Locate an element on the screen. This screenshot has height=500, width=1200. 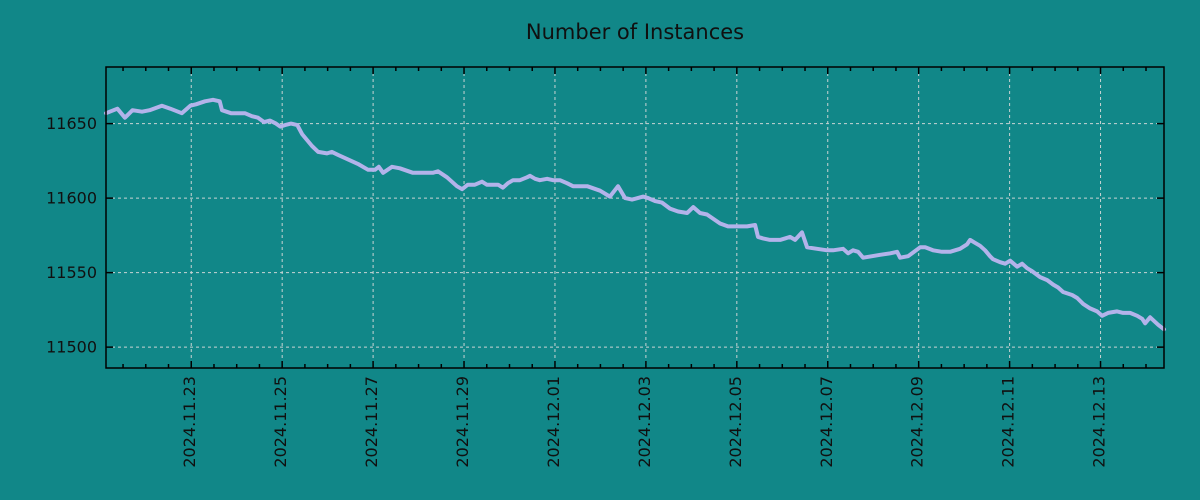
y-tick-label: 11500 is located at coordinates (71, 347).